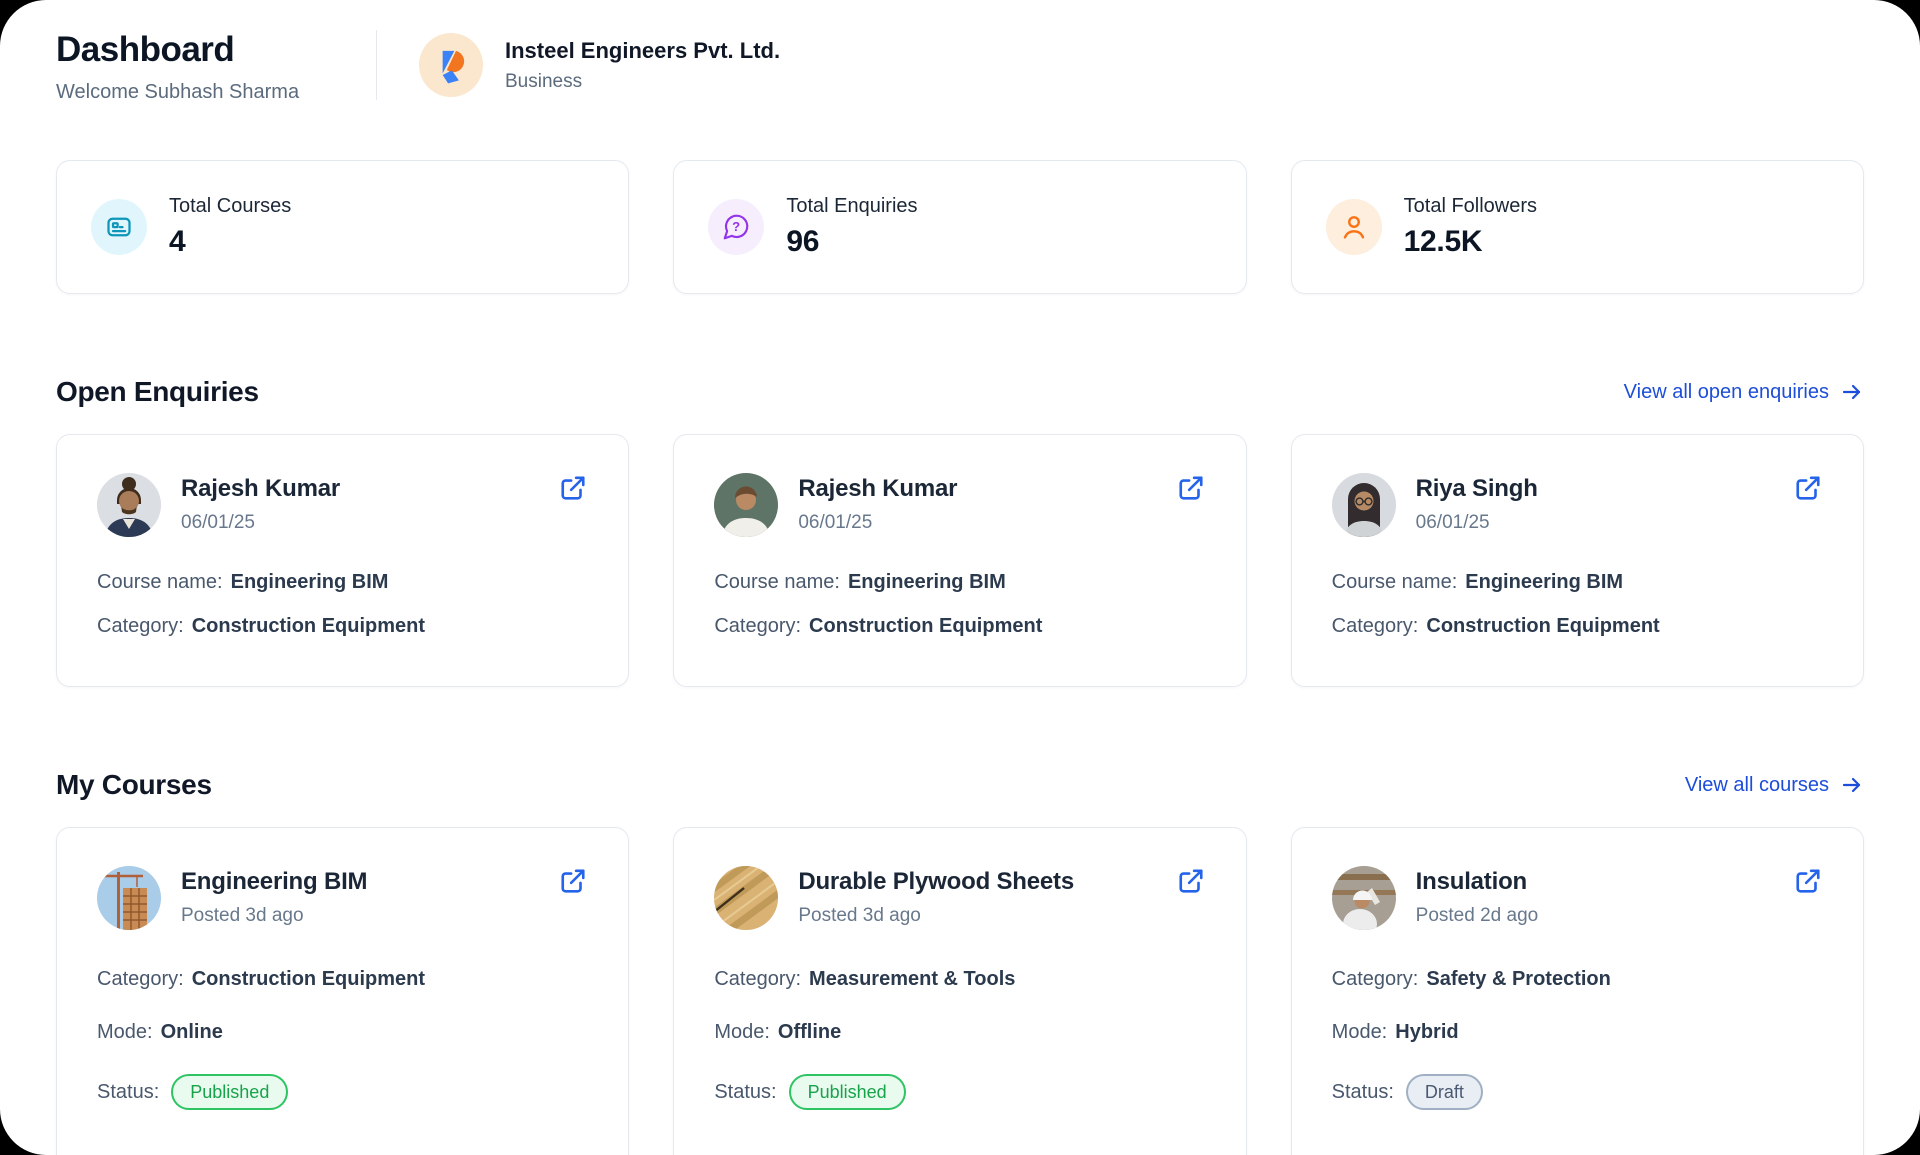 The image size is (1920, 1155). What do you see at coordinates (129, 898) in the screenshot?
I see `construction-site-photo` at bounding box center [129, 898].